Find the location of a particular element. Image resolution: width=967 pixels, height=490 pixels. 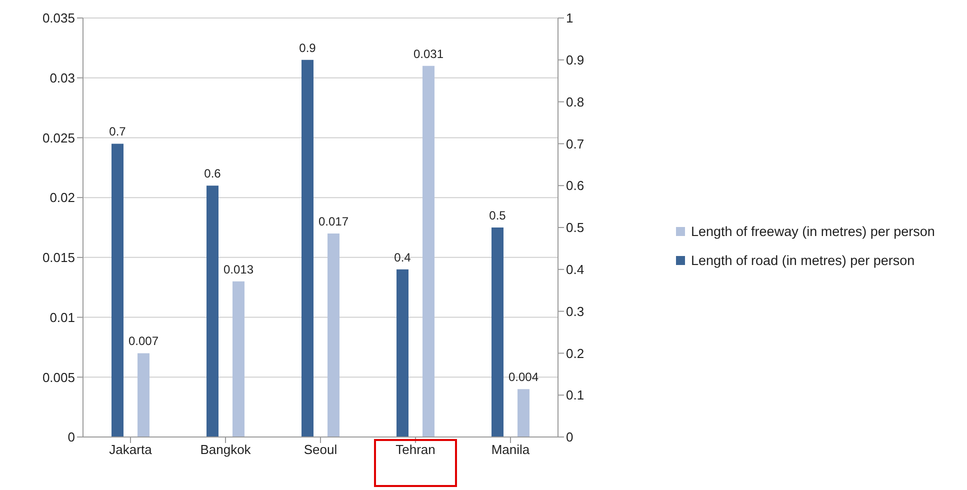

data-label: 0.6 is located at coordinates (213, 173).